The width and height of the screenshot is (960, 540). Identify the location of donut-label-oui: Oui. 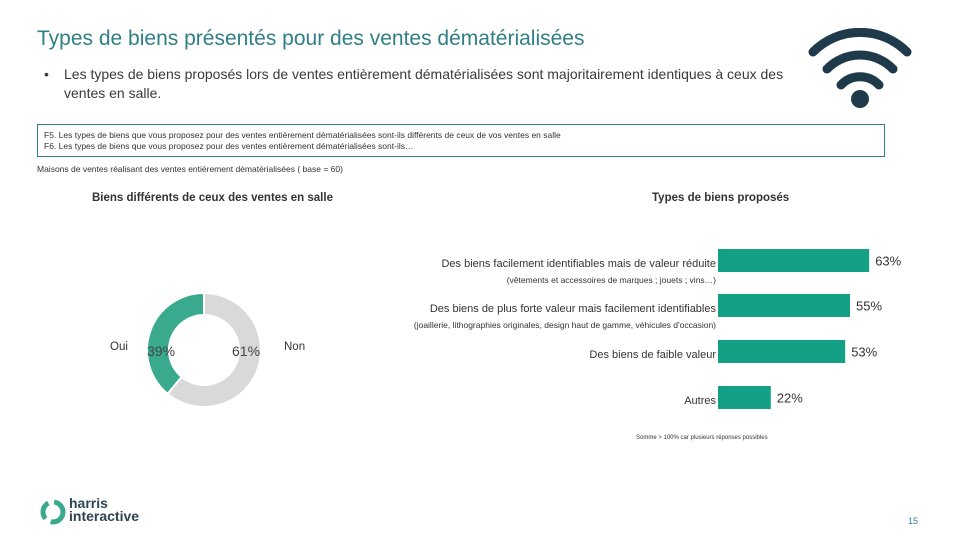
(119, 347).